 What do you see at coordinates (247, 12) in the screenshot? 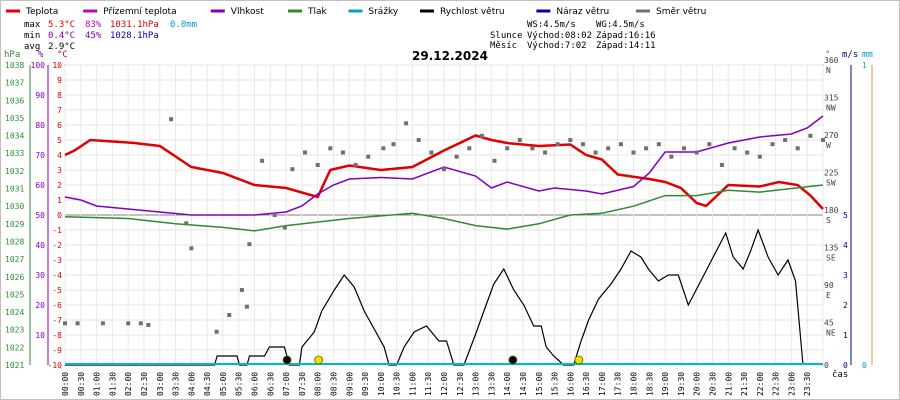
I see `legend-label: Vlhkost` at bounding box center [247, 12].